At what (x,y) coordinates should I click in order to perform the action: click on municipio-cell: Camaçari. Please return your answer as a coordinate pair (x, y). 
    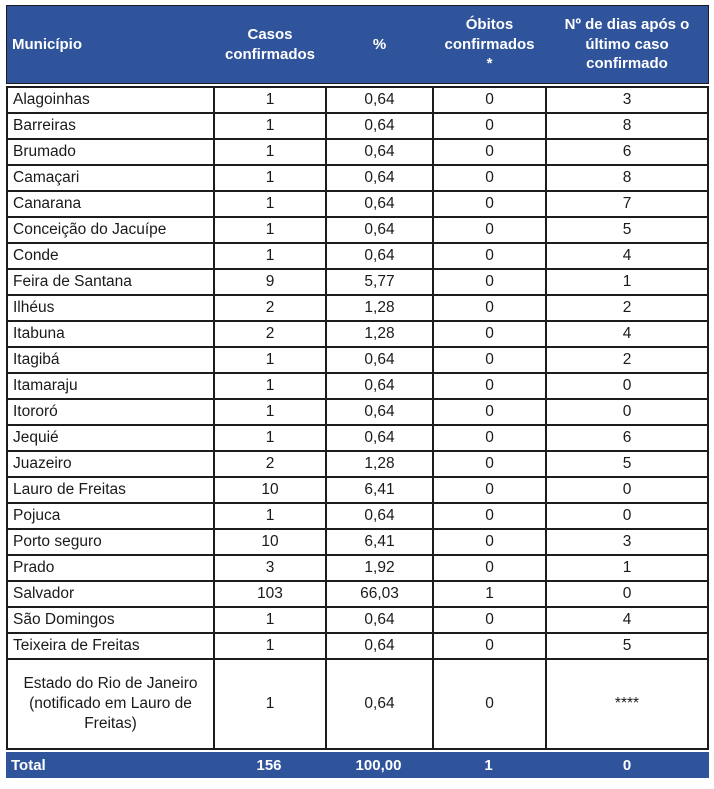
    Looking at the image, I should click on (111, 178).